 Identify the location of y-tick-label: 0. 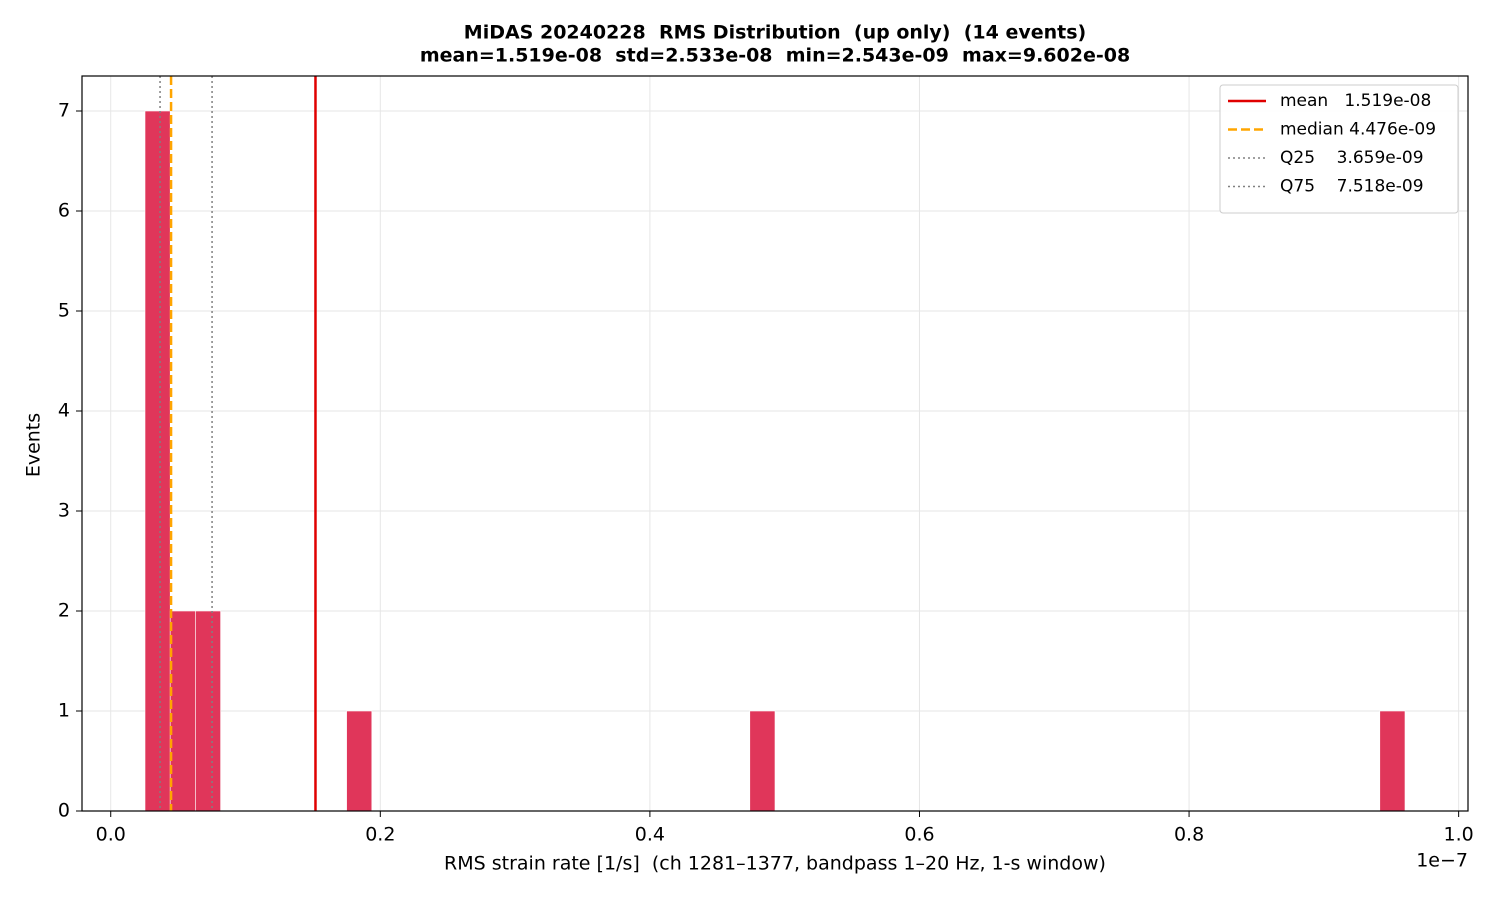
(64, 811).